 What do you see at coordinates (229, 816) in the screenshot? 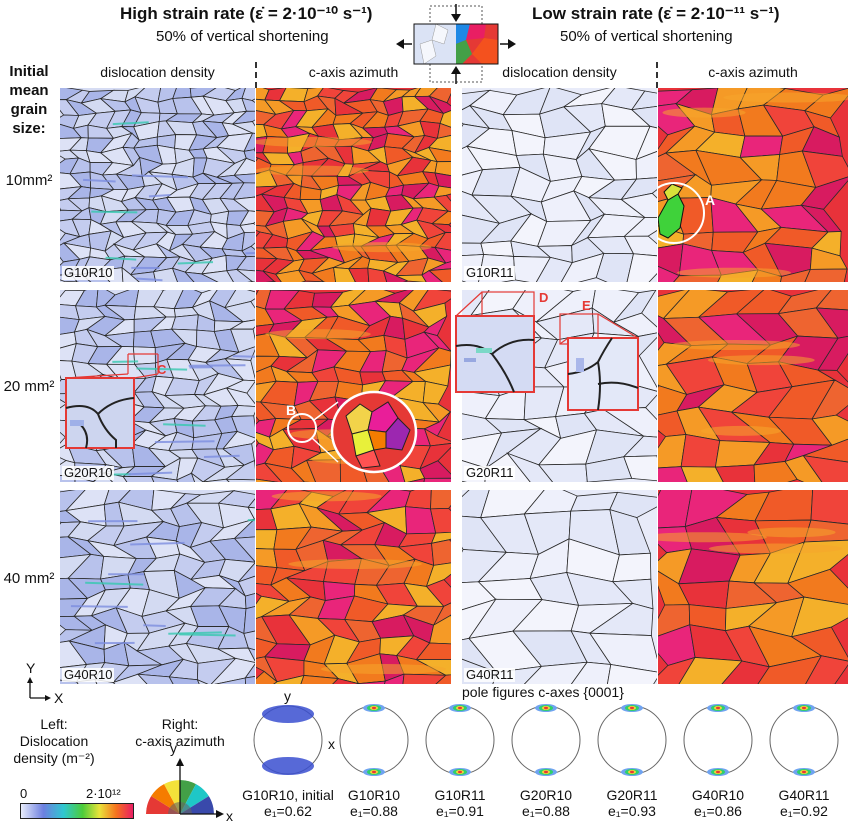
I see `wheel-x-label: x` at bounding box center [229, 816].